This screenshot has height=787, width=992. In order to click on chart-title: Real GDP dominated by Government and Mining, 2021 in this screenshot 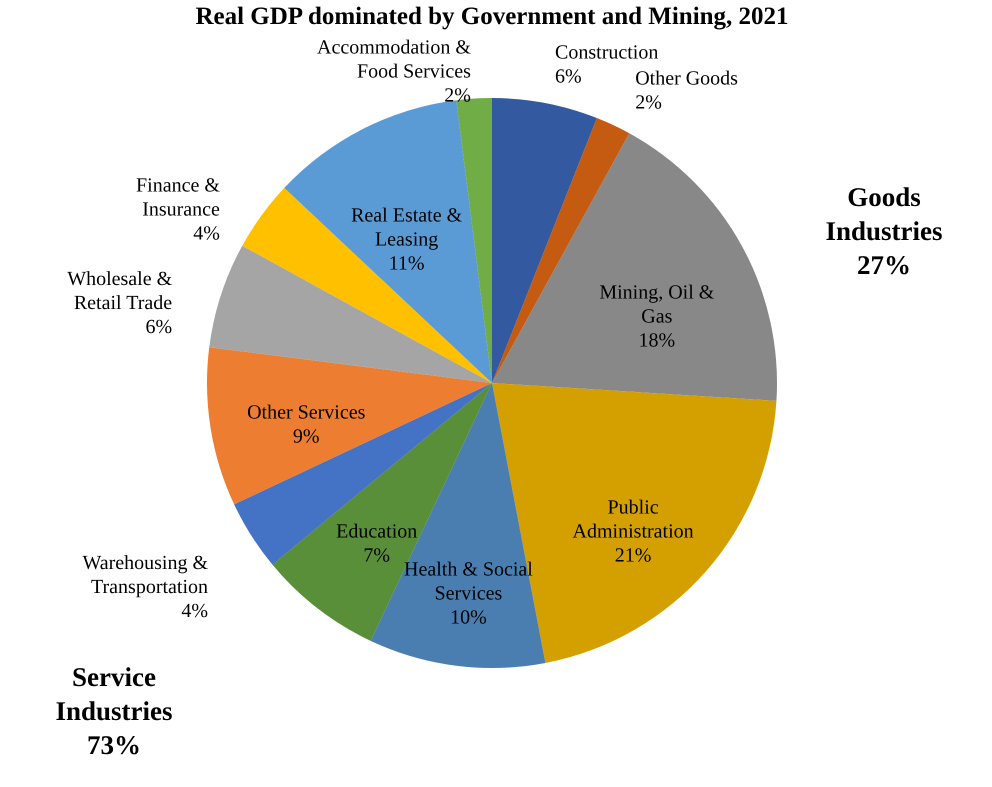, I will do `click(492, 16)`.